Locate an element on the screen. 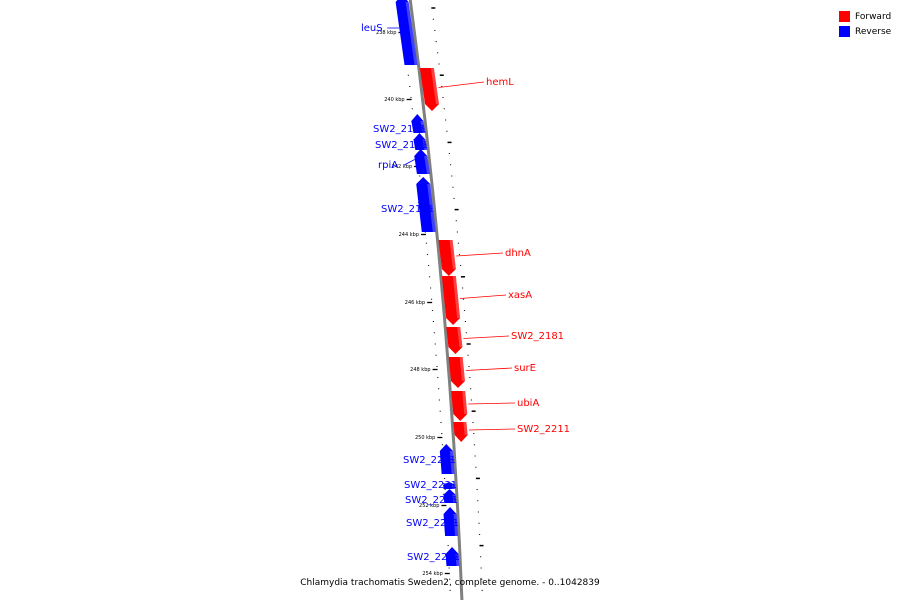 Image resolution: width=900 pixels, height=600 pixels. gene-label: SW2_2121 is located at coordinates (399, 129).